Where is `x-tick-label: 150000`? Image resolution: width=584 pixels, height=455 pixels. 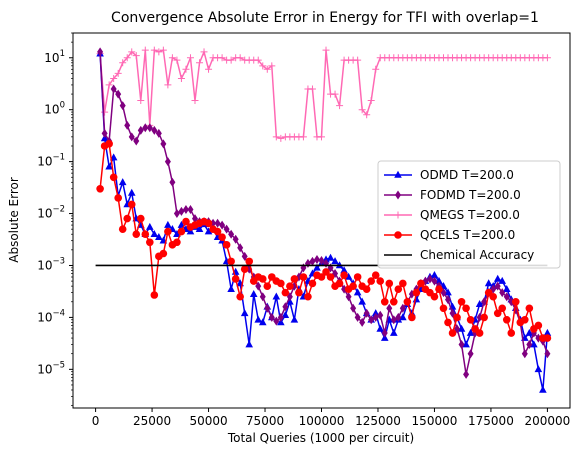
x-tick-label: 150000 is located at coordinates (435, 421).